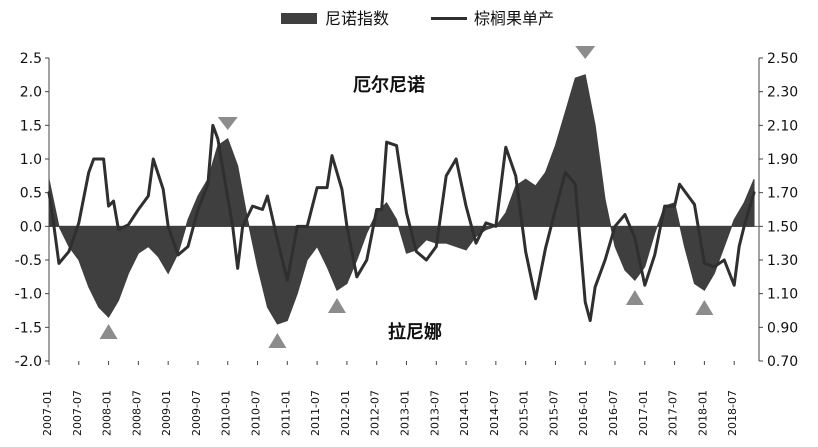 The width and height of the screenshot is (818, 447). I want to click on right-tick-label: 2.50, so click(782, 59).